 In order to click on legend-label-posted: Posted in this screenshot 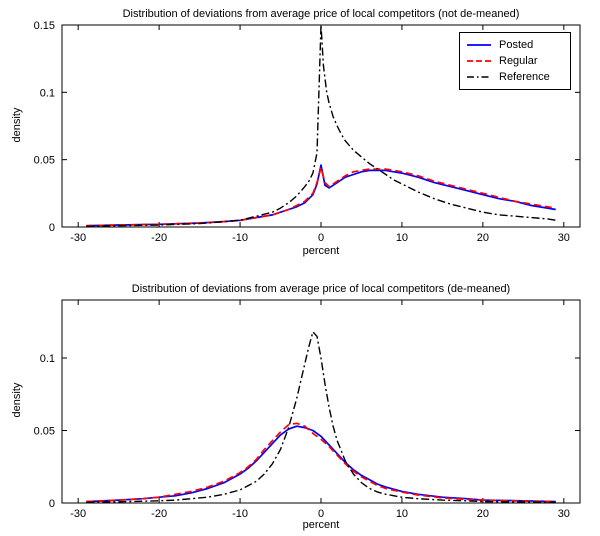, I will do `click(516, 44)`.